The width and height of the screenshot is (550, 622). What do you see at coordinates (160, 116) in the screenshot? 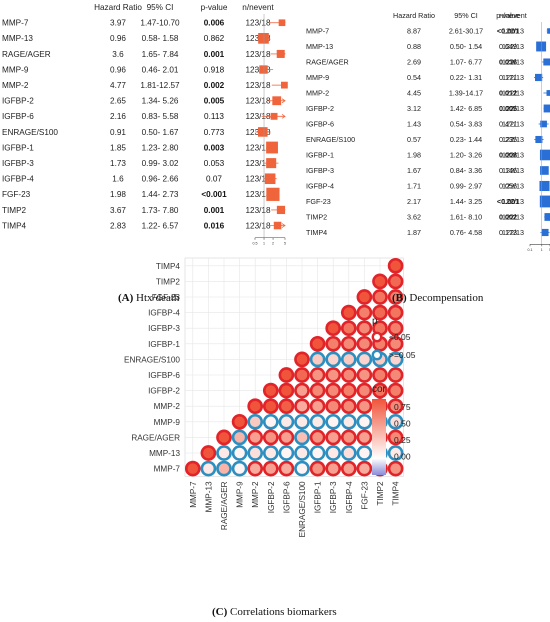
I see `confidence-interval: 0.83- 5.58` at bounding box center [160, 116].